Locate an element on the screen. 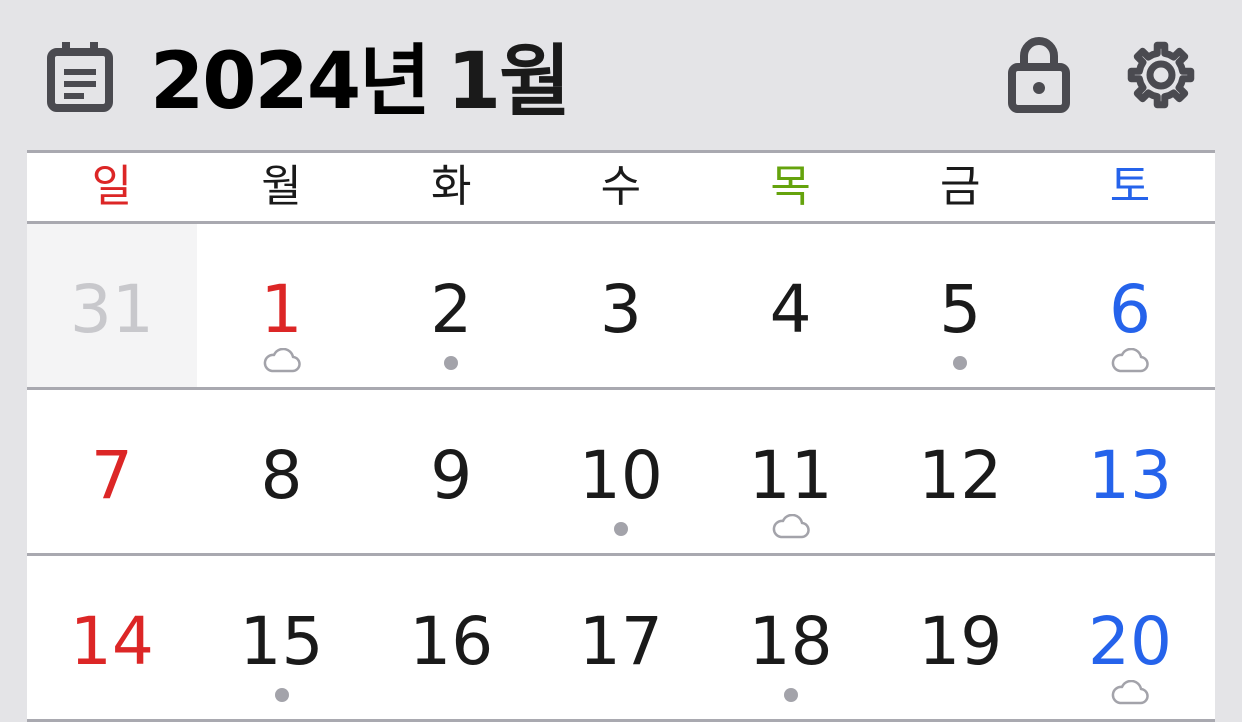  day-cell: 11 is located at coordinates (791, 471).